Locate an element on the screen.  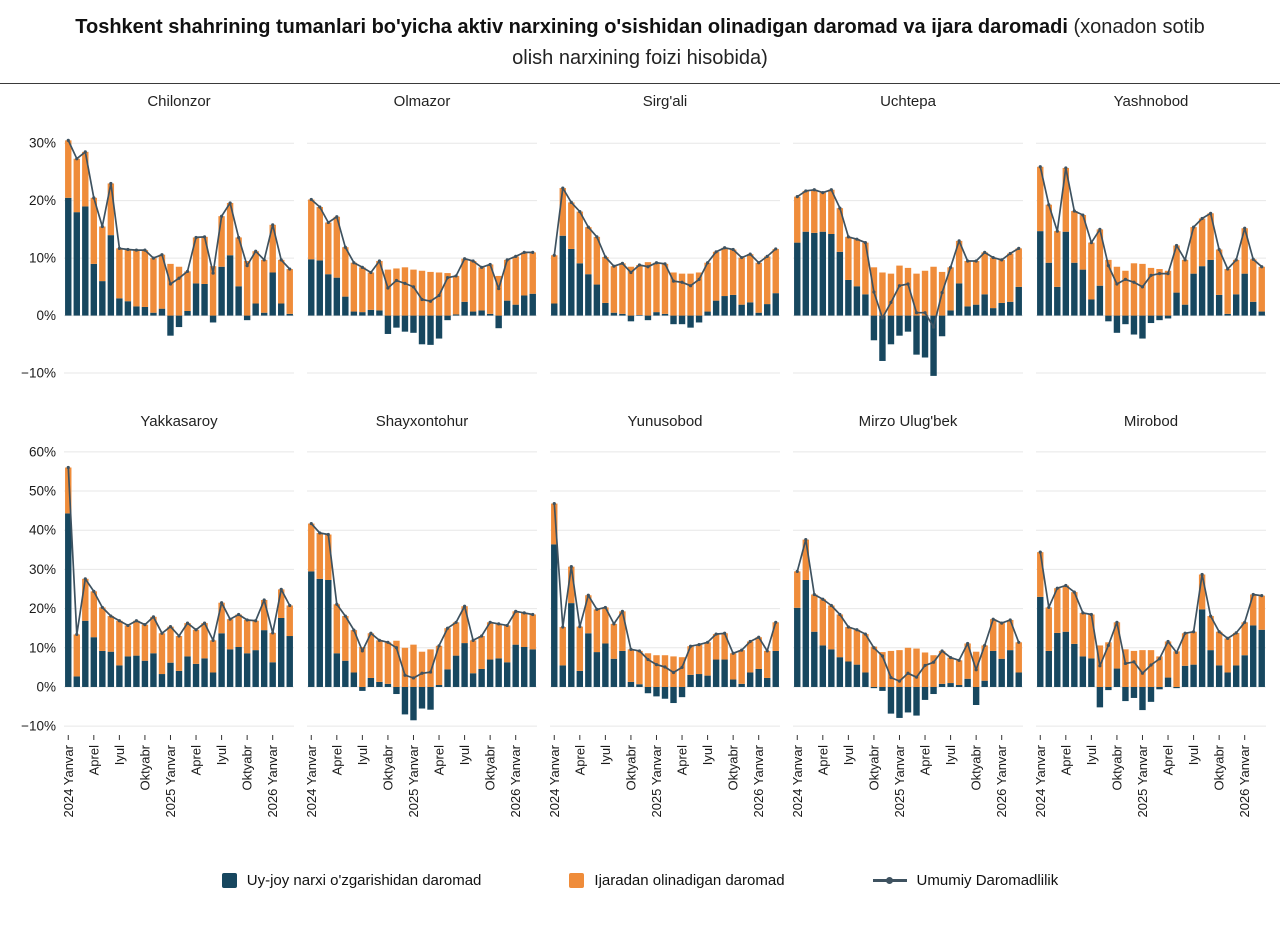
rent-income-bars is located at coordinates (179, 228).